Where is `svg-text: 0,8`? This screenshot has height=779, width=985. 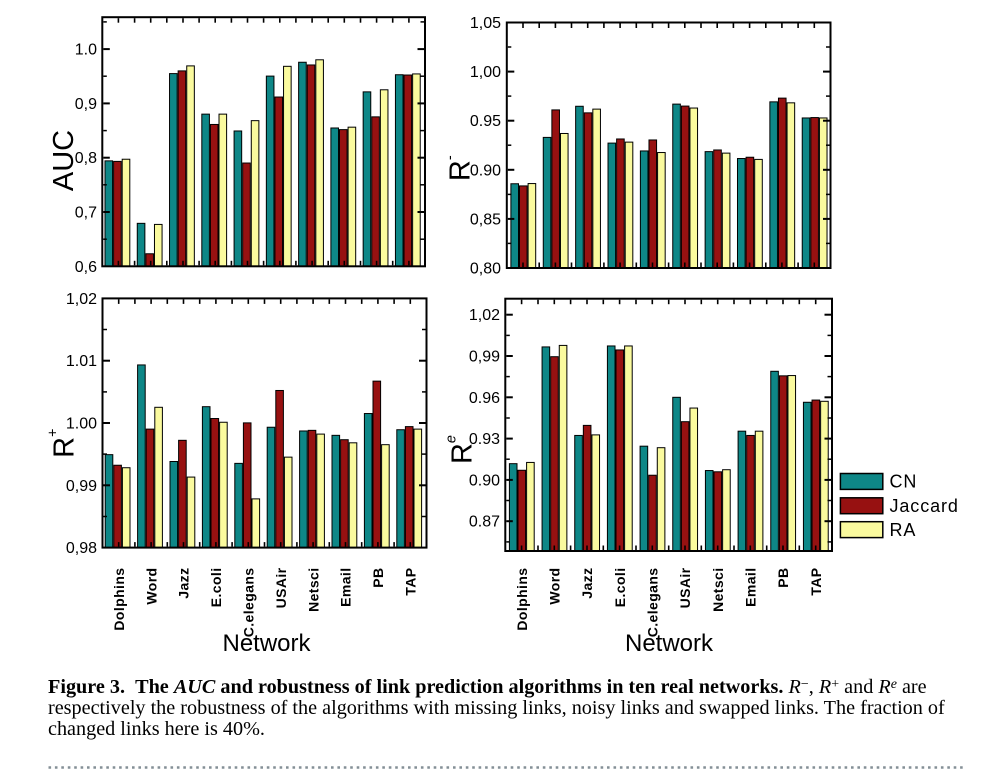 svg-text: 0,8 is located at coordinates (86, 158).